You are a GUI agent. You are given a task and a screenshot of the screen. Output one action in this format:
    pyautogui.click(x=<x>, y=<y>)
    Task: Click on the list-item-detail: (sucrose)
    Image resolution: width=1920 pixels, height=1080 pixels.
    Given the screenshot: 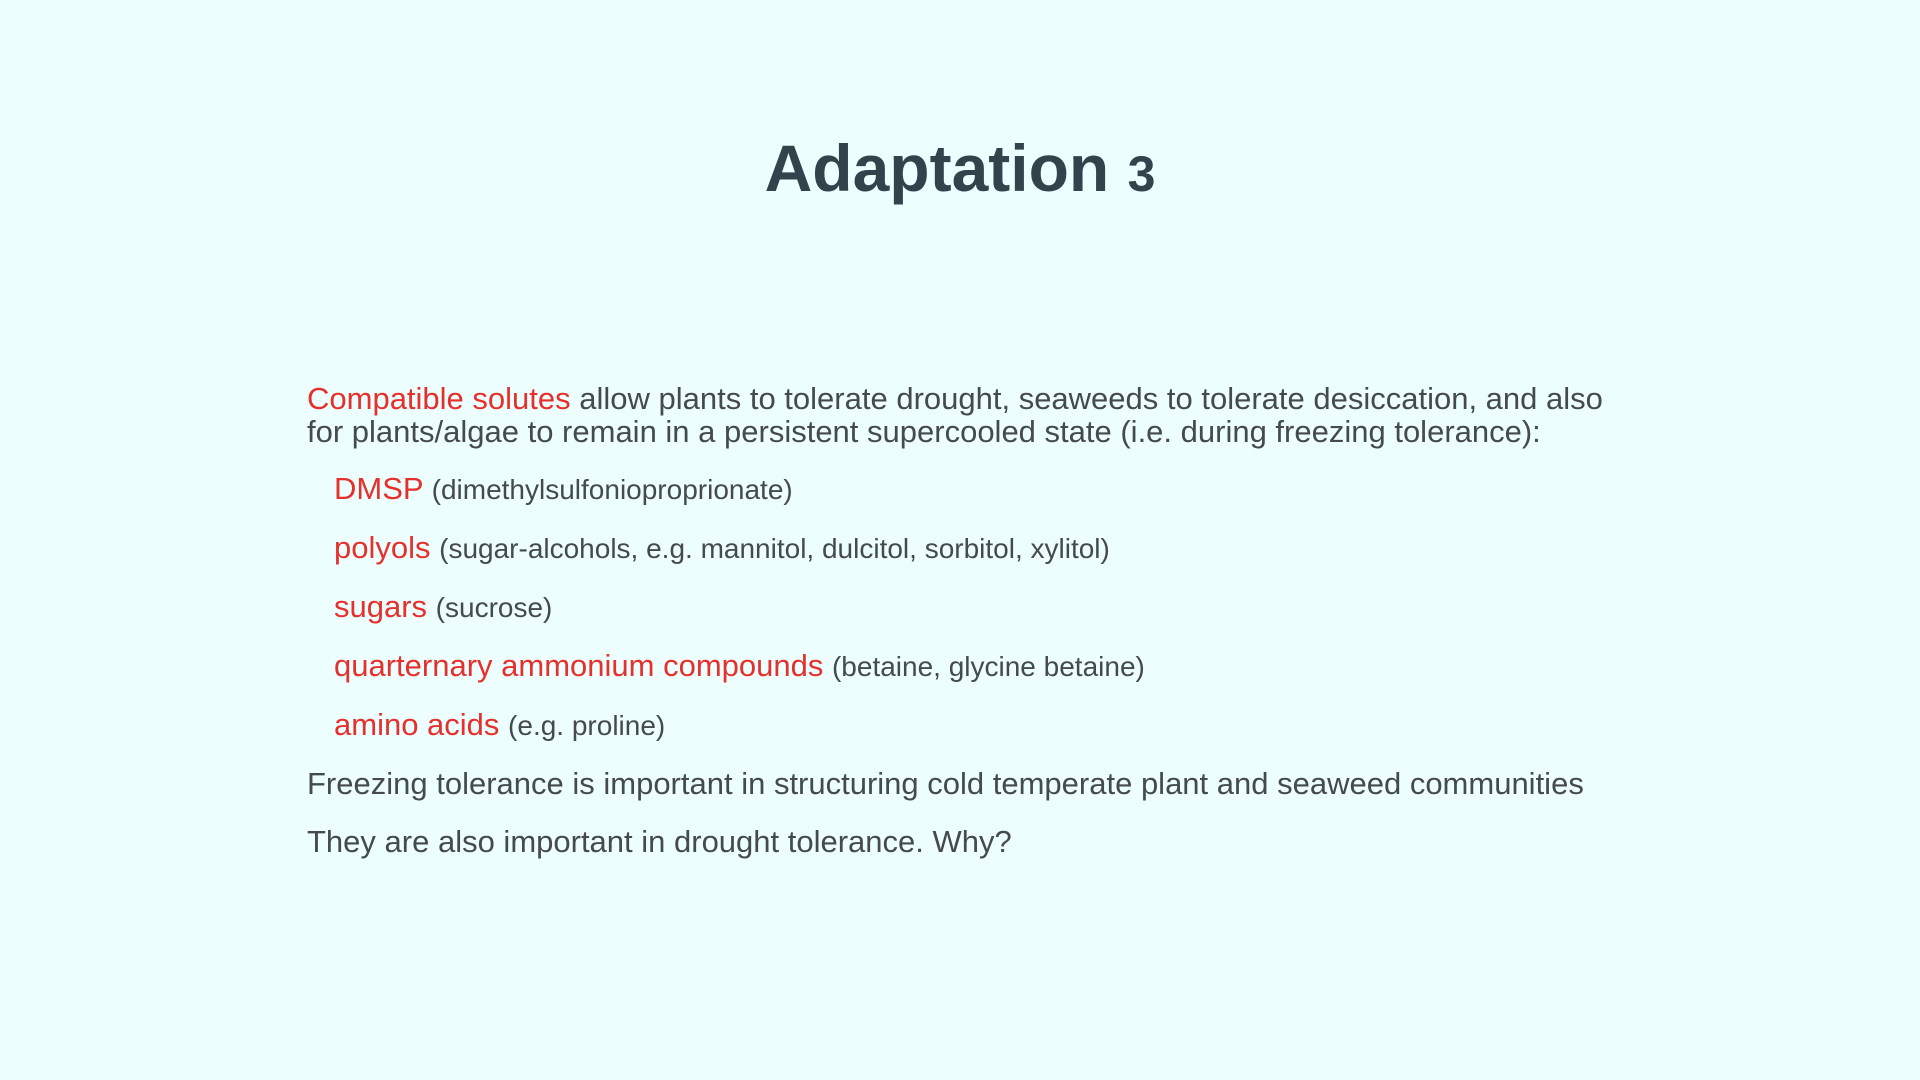 What is the action you would take?
    pyautogui.click(x=494, y=607)
    